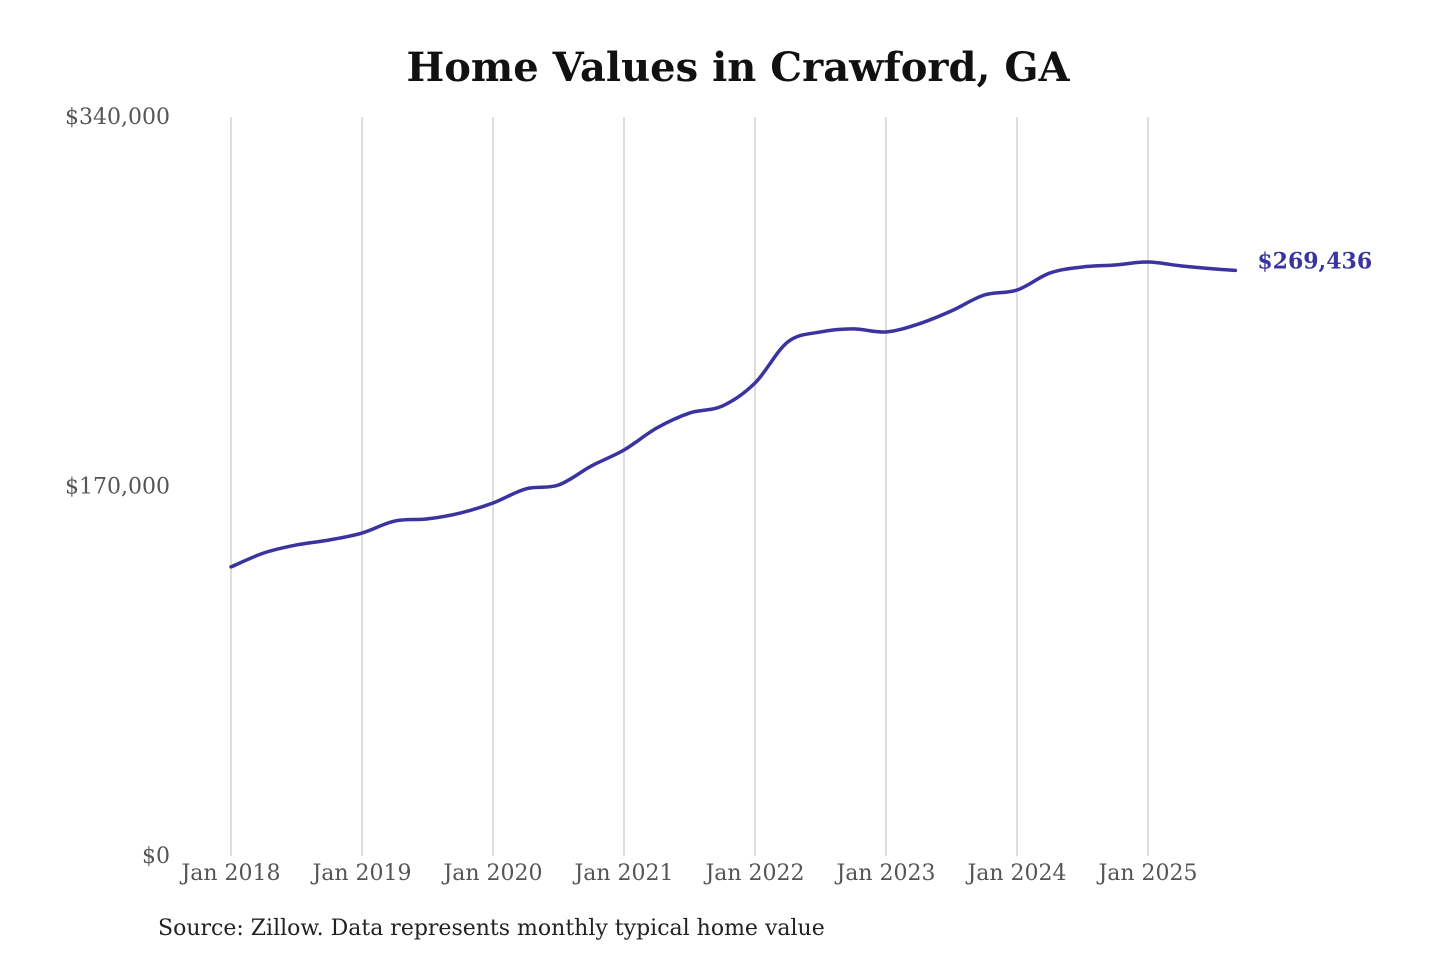 The height and width of the screenshot is (960, 1440). What do you see at coordinates (1015, 873) in the screenshot?
I see `x-tick-label: Jan 2024` at bounding box center [1015, 873].